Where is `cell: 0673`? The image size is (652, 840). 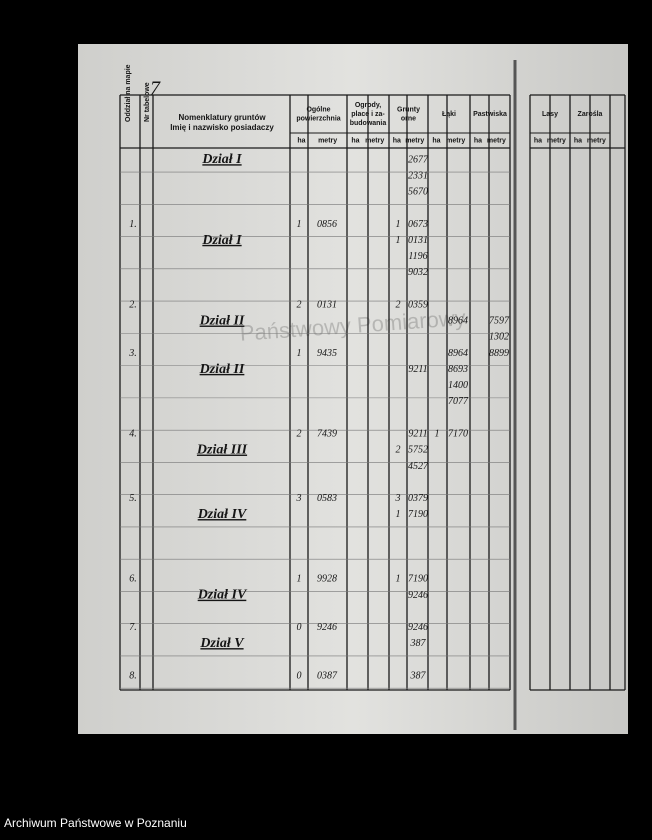
cell: 0673 is located at coordinates (418, 224).